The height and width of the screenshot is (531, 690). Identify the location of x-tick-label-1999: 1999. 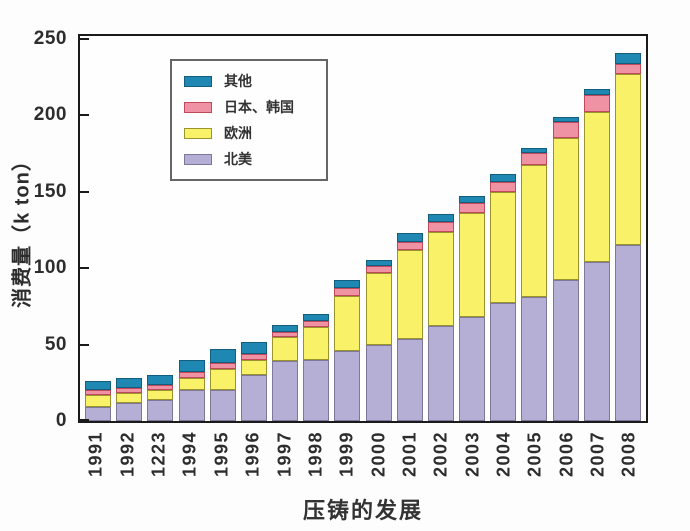
(347, 465).